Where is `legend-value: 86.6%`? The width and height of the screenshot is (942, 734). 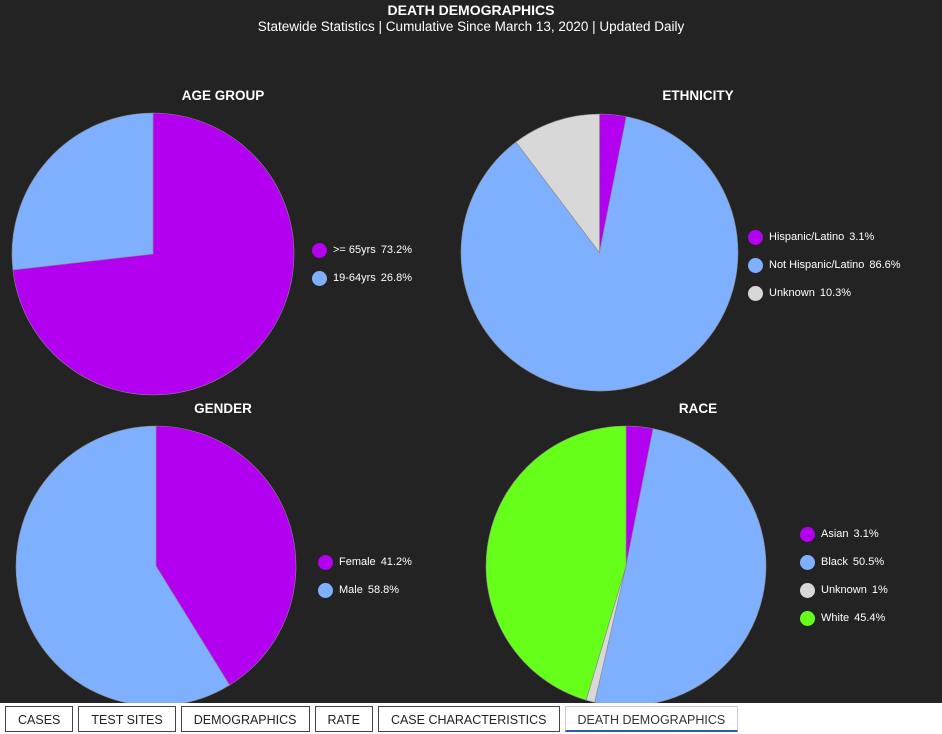 legend-value: 86.6% is located at coordinates (885, 265).